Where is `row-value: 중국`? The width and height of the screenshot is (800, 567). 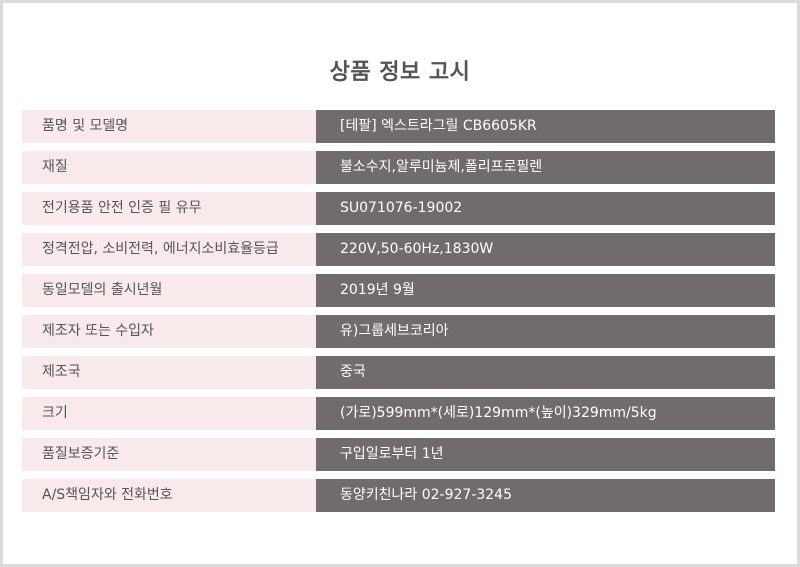
row-value: 중국 is located at coordinates (545, 372).